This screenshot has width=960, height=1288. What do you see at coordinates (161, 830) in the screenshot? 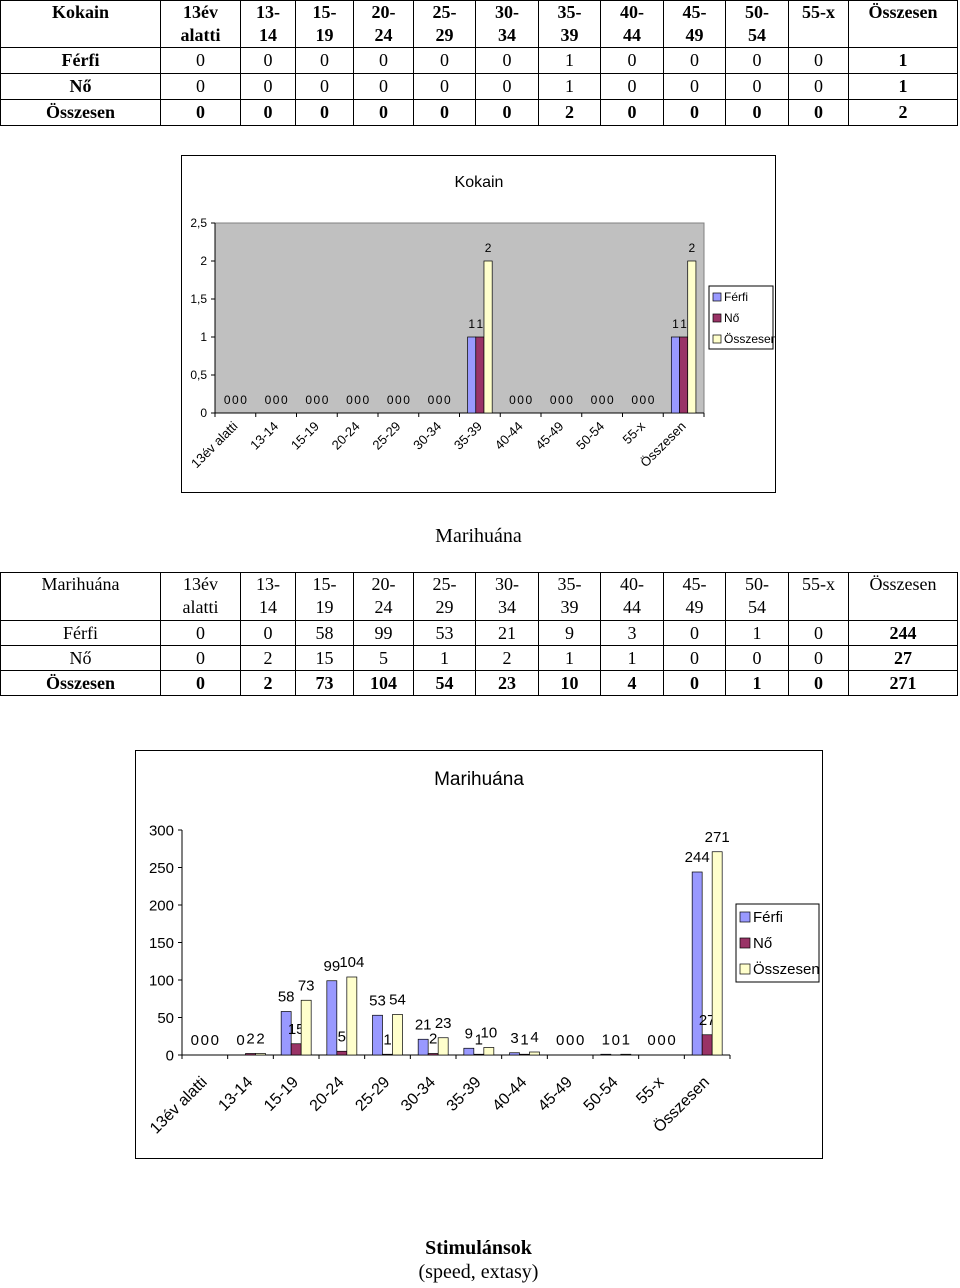
I see `y-tick-label: 300` at bounding box center [161, 830].